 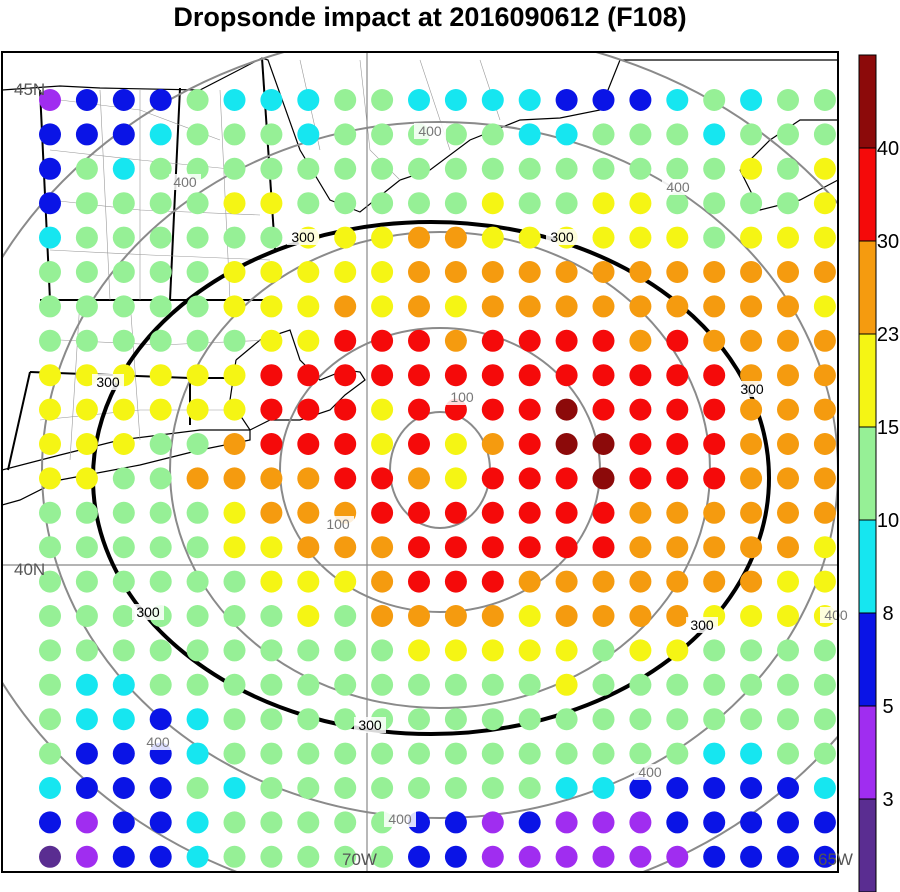 I want to click on lon-label-65w: 65W, so click(x=835, y=859).